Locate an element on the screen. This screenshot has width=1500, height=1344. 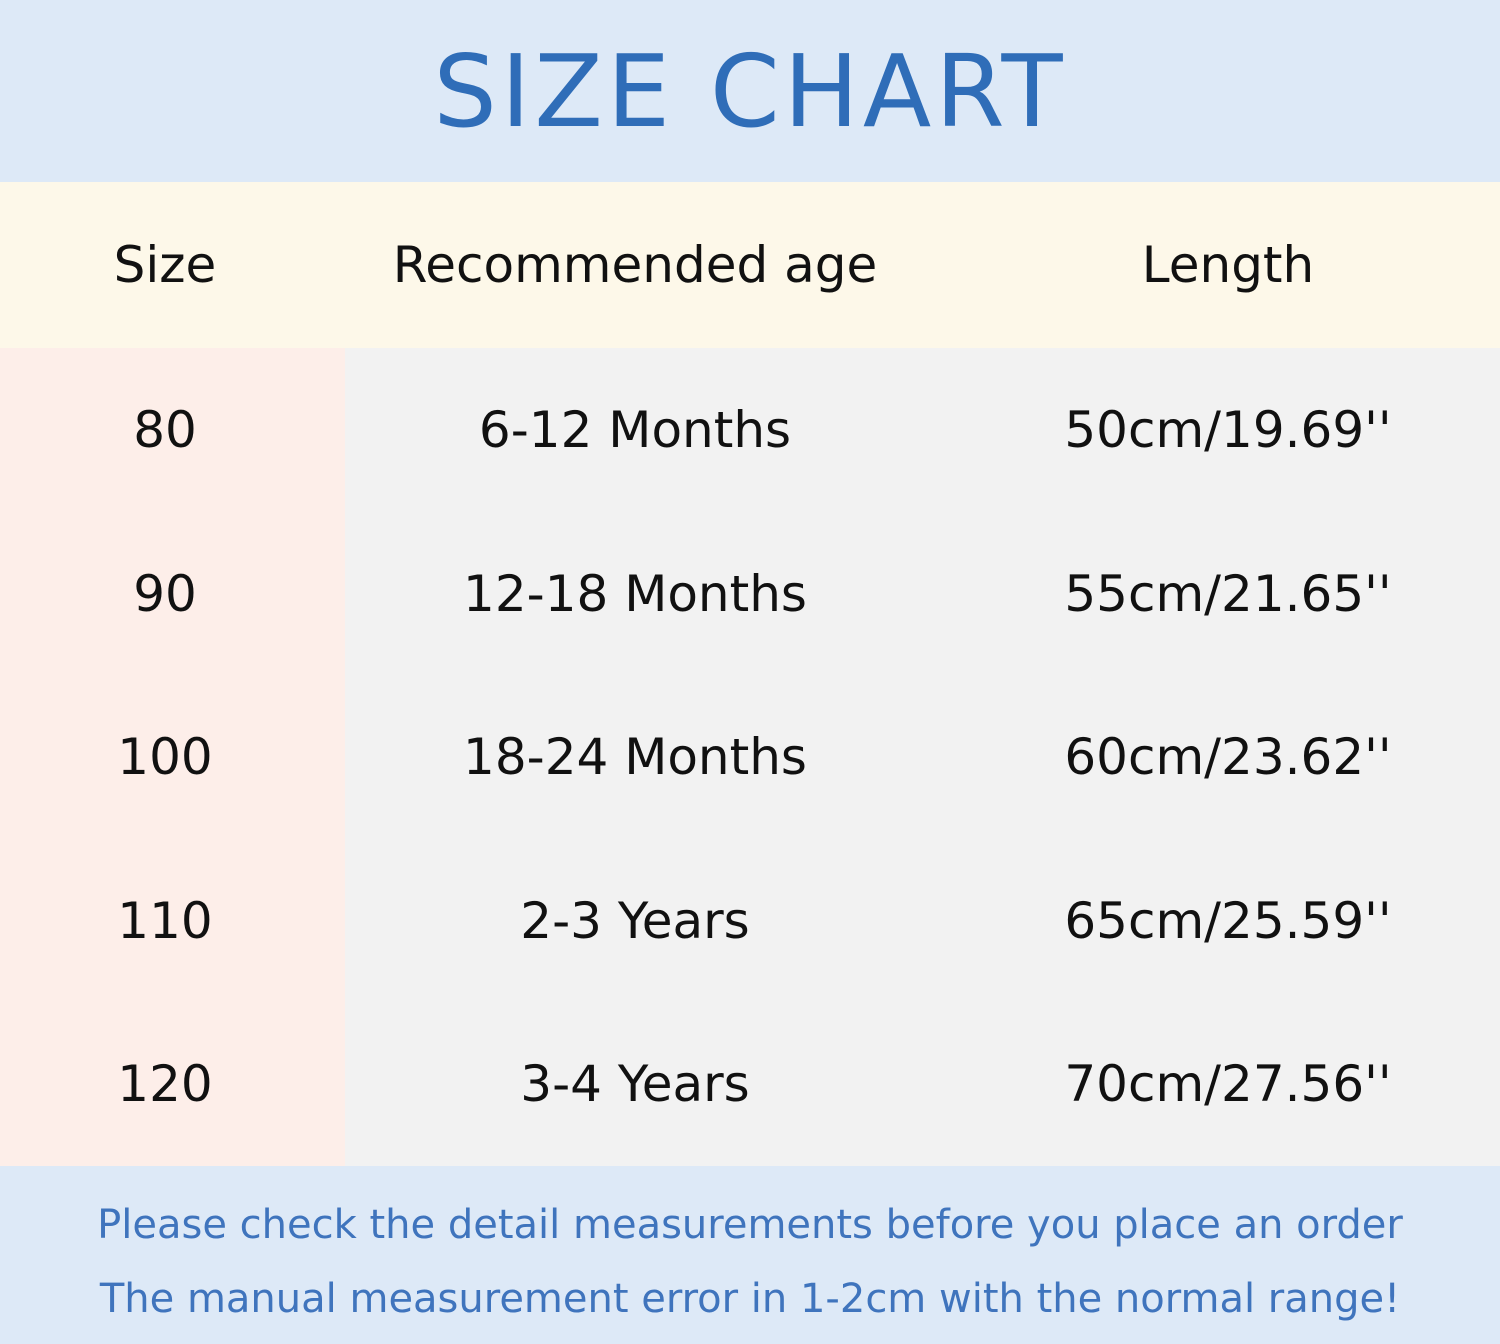
column-header: Length is located at coordinates (1228, 265).